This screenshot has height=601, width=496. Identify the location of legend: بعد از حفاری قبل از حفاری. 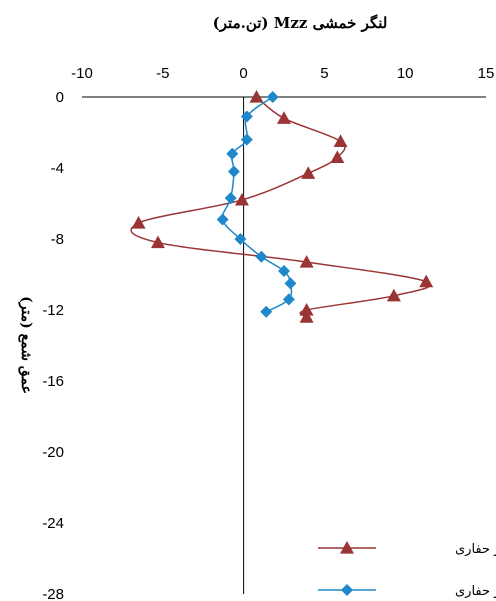
(407, 570).